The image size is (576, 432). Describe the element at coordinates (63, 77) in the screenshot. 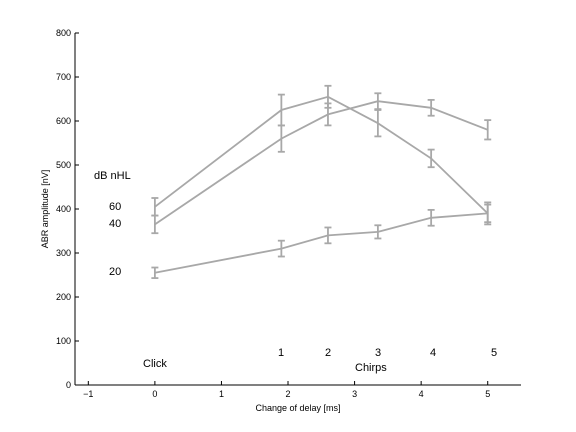

I see `y-tick-label: 700` at that location.